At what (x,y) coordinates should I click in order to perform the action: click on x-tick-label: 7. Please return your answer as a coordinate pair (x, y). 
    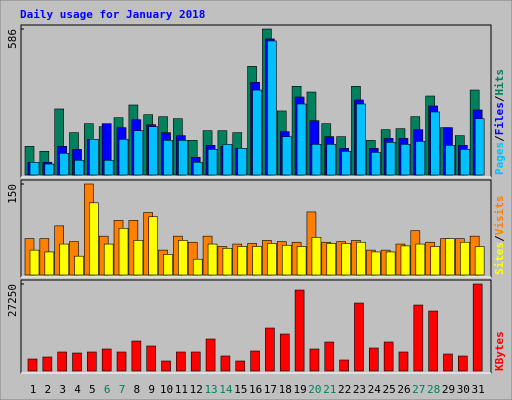
    Looking at the image, I should click on (122, 389).